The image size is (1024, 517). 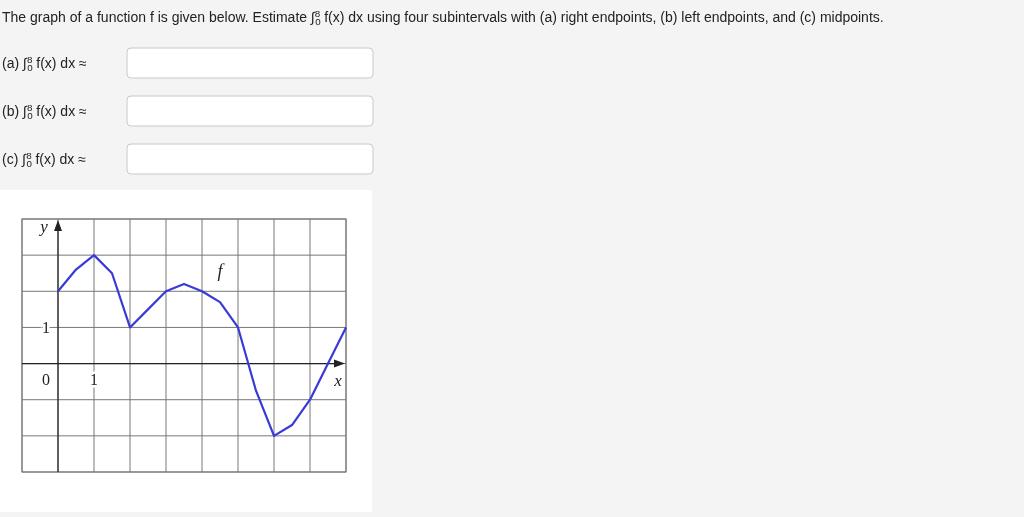 What do you see at coordinates (443, 17) in the screenshot?
I see `text: The graph of a function f is given below. Estimate ∫$_{0}$$^{8}$ f(x) dx using four subintervals with (a) right endpoints, (b) left endpoints, and (c) midpoints.` at bounding box center [443, 17].